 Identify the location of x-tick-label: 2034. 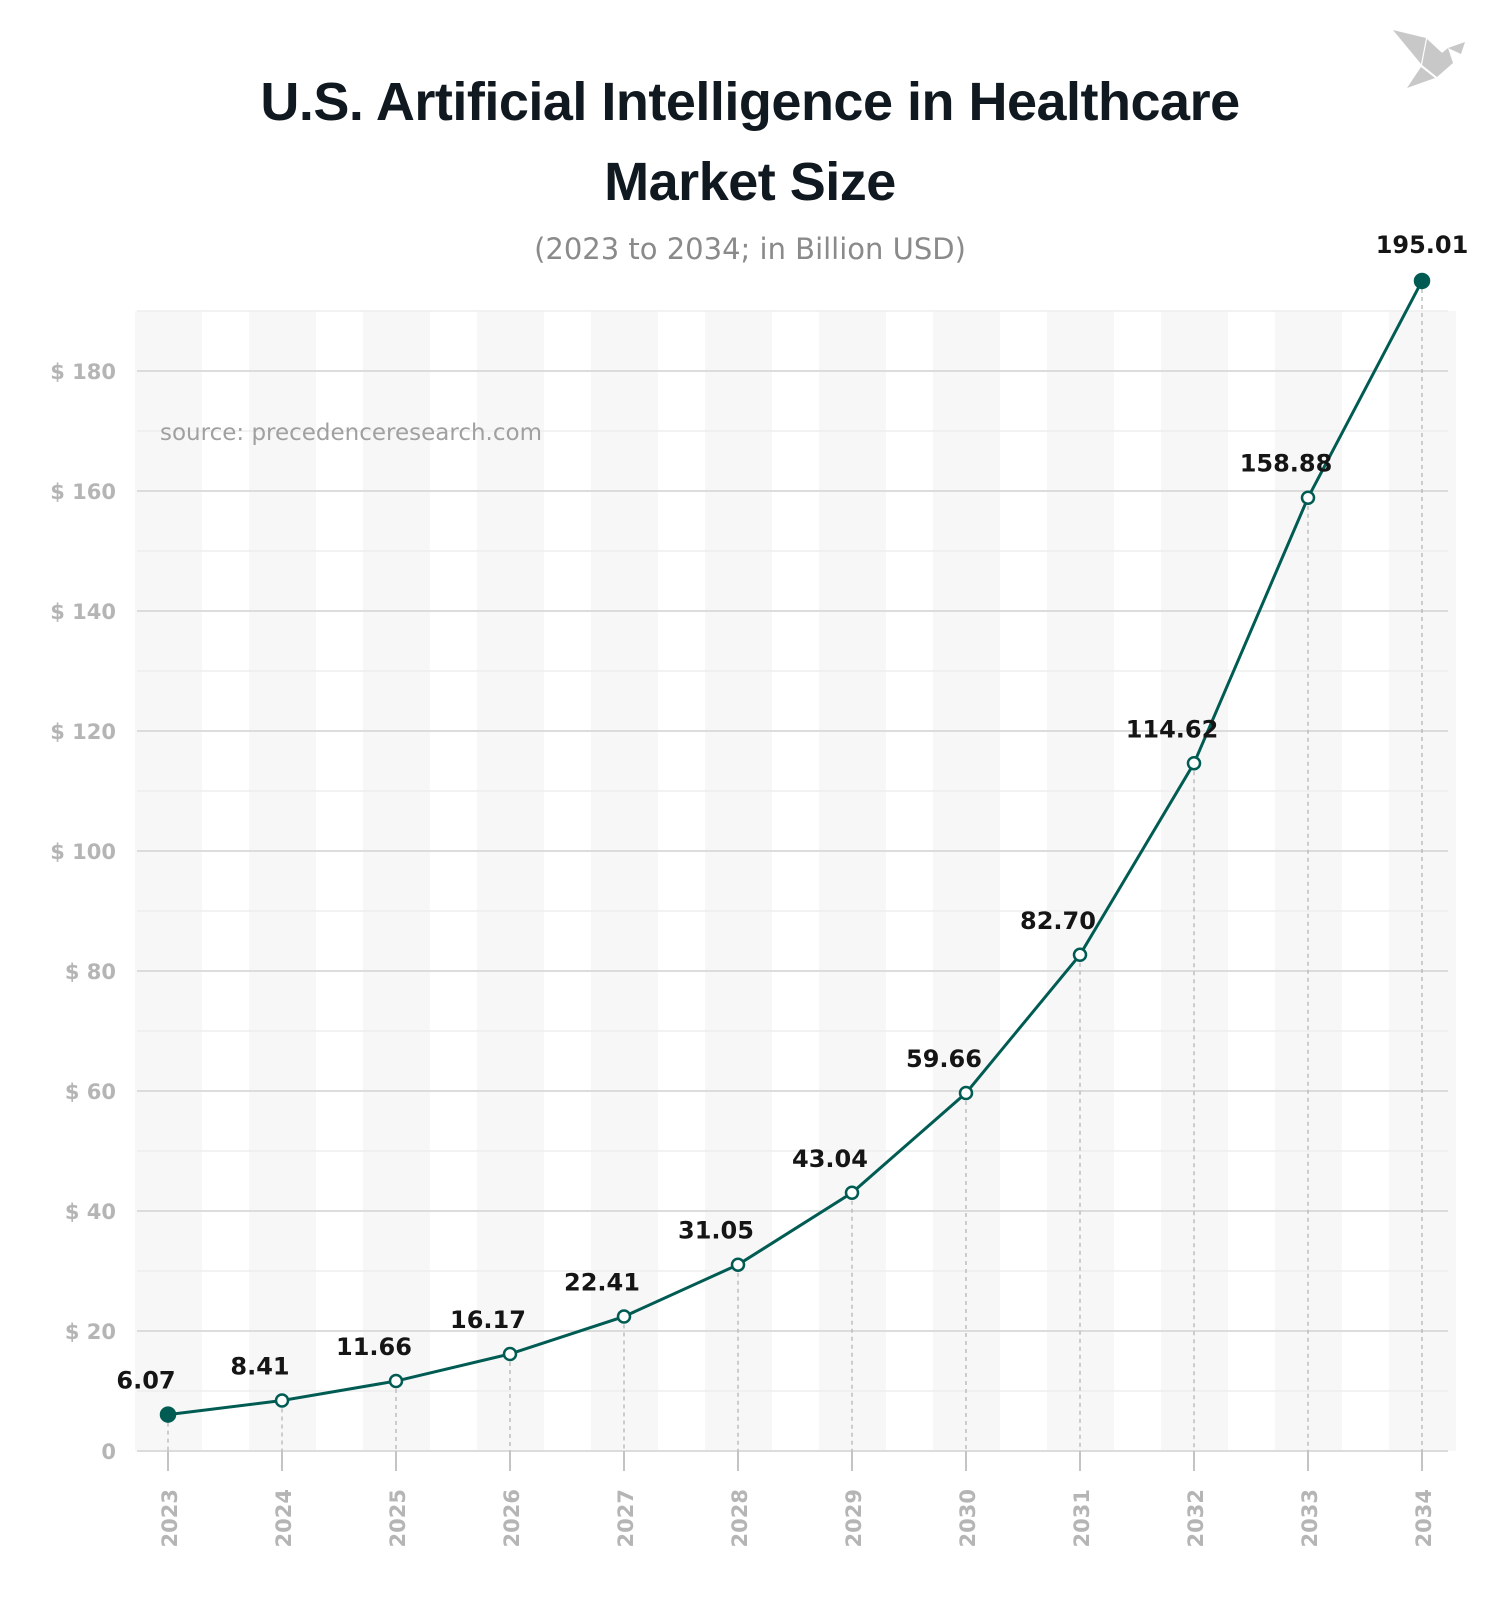
(1424, 1518).